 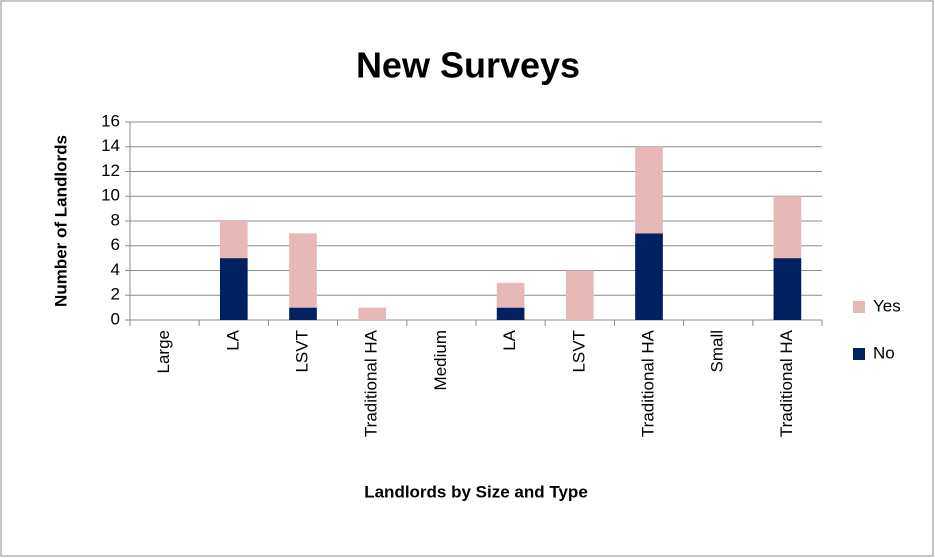 What do you see at coordinates (887, 305) in the screenshot?
I see `legend-label: Yes` at bounding box center [887, 305].